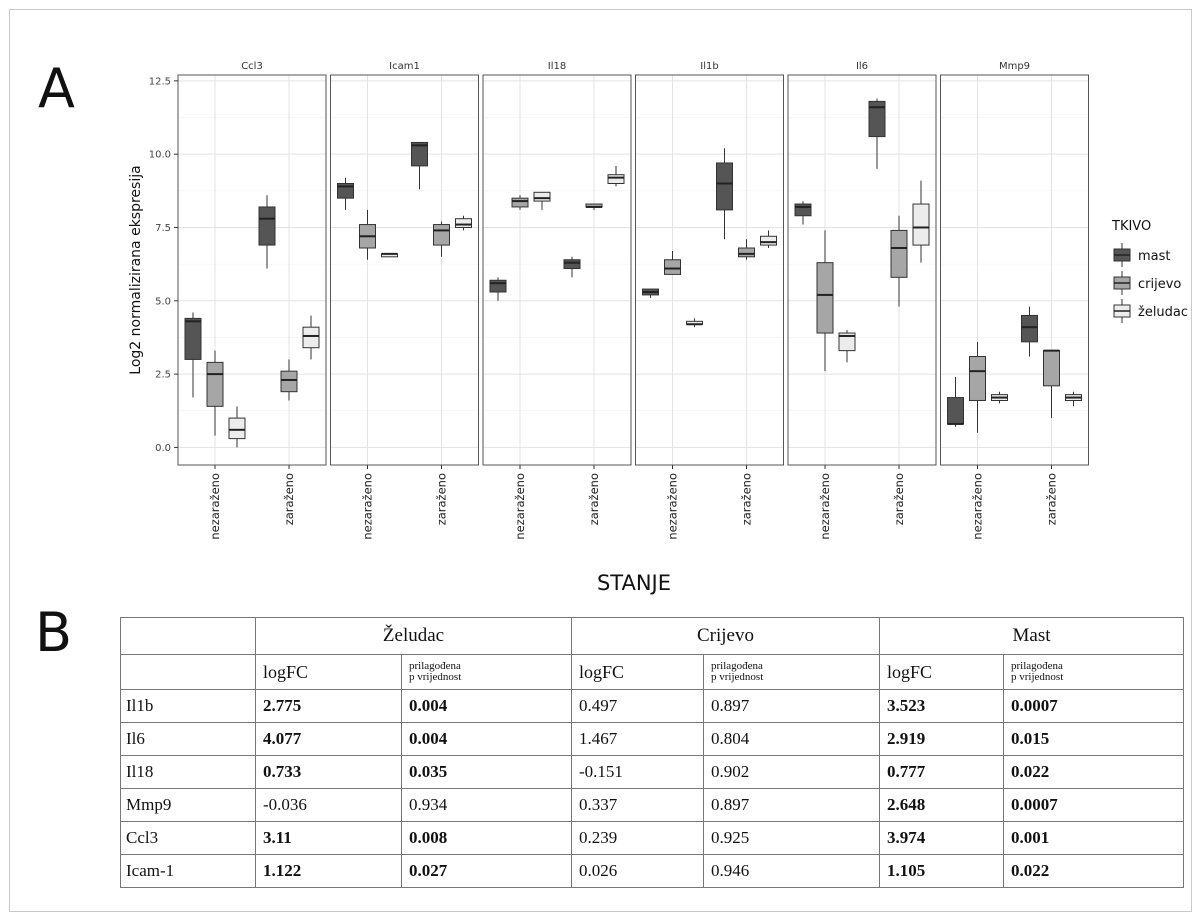  What do you see at coordinates (1163, 312) in the screenshot?
I see `legend-entry-zeludac: želudac` at bounding box center [1163, 312].